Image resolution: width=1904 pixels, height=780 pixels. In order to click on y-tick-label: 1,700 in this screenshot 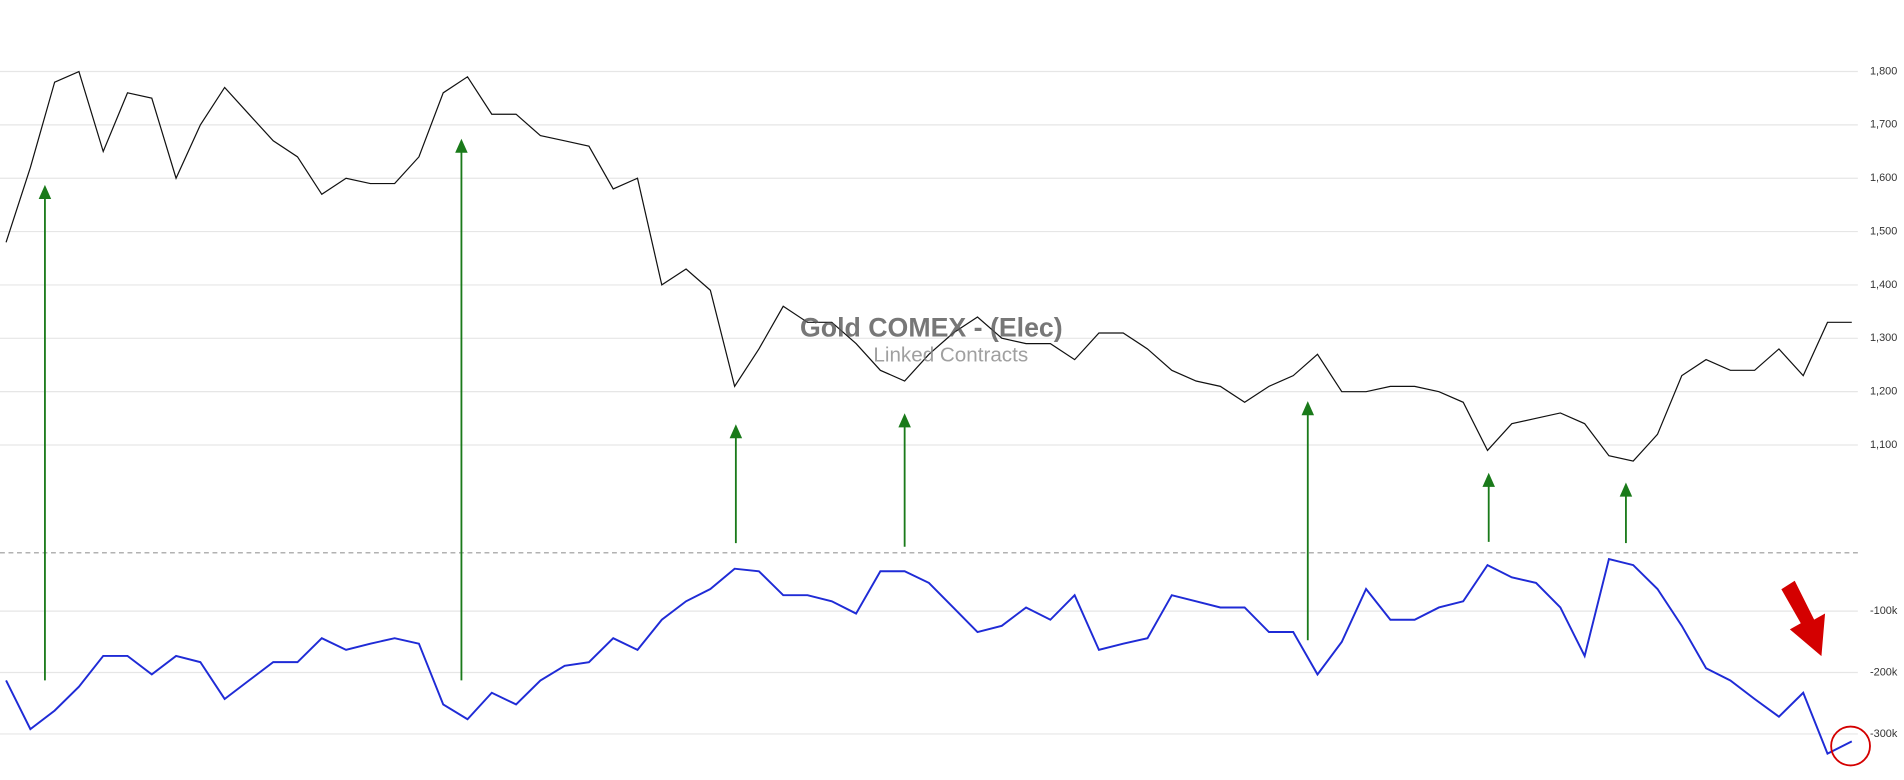, I will do `click(1883, 125)`.